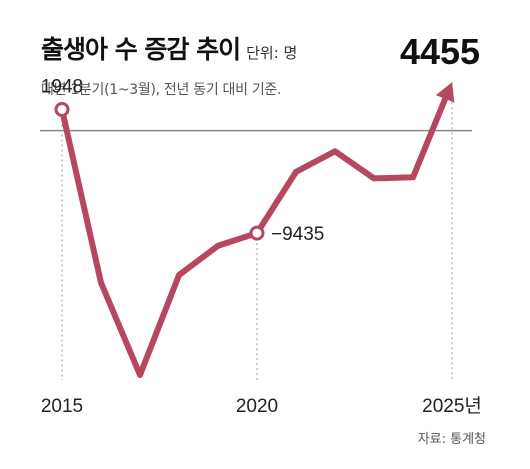  What do you see at coordinates (452, 406) in the screenshot?
I see `x-tick-label-2025: 2025년` at bounding box center [452, 406].